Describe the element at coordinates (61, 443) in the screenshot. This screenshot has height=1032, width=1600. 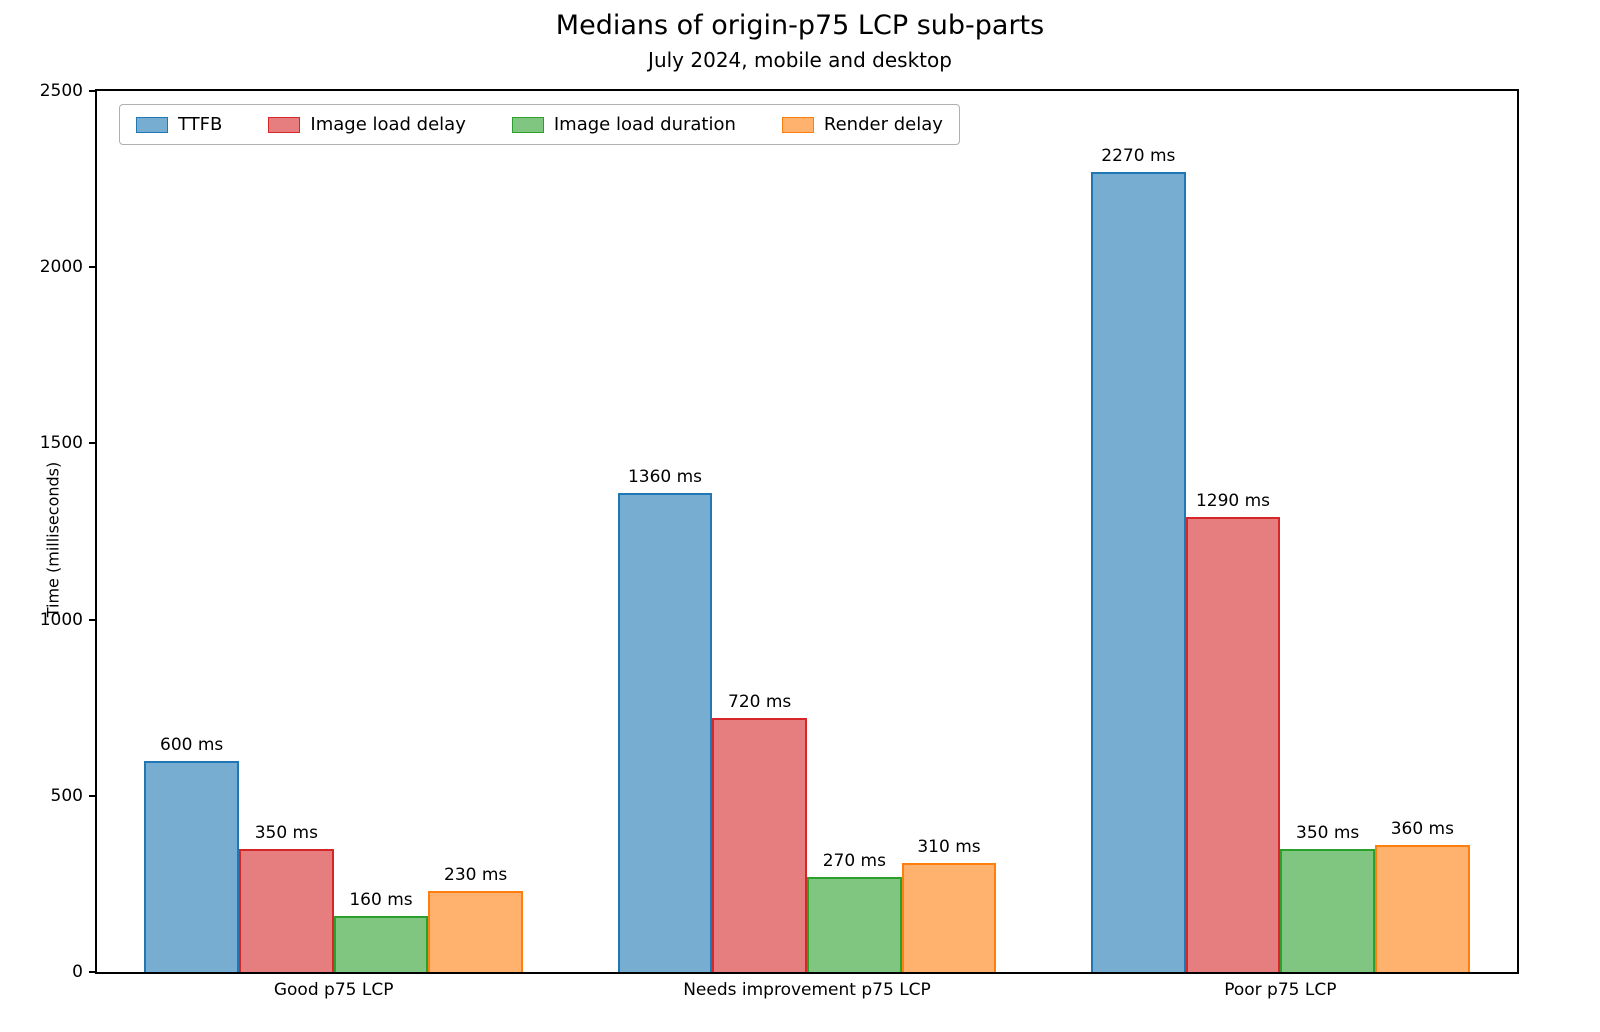
I see `y-axis-tick-label: 1500` at that location.